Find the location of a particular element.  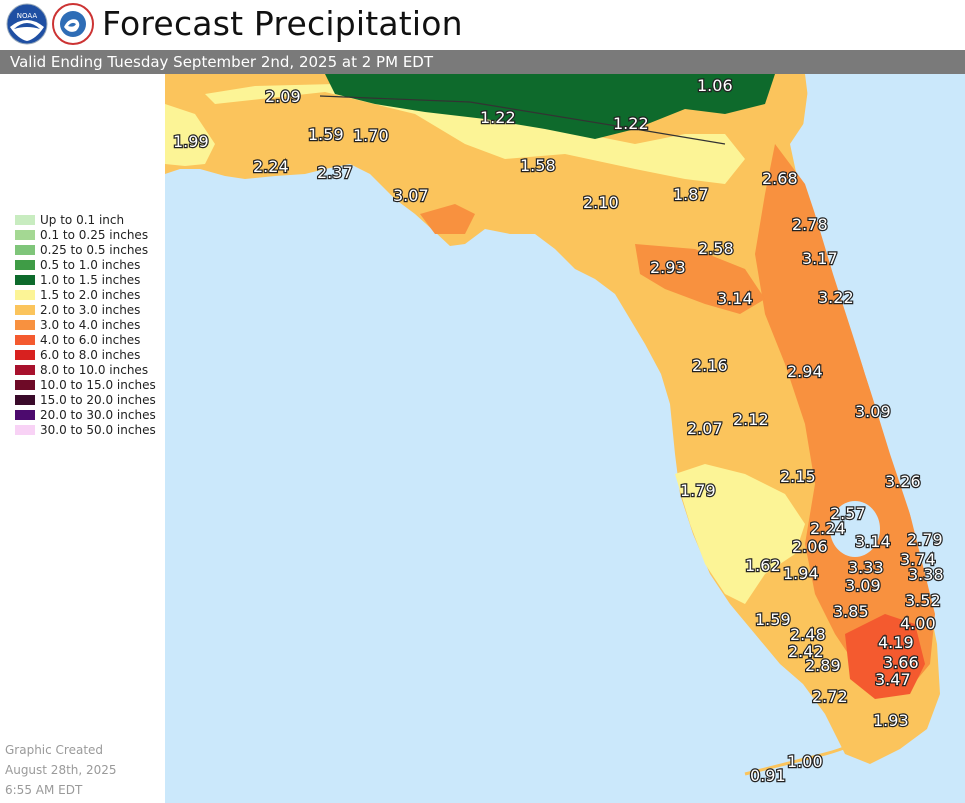

precip-value-label: 2.15 is located at coordinates (798, 476).